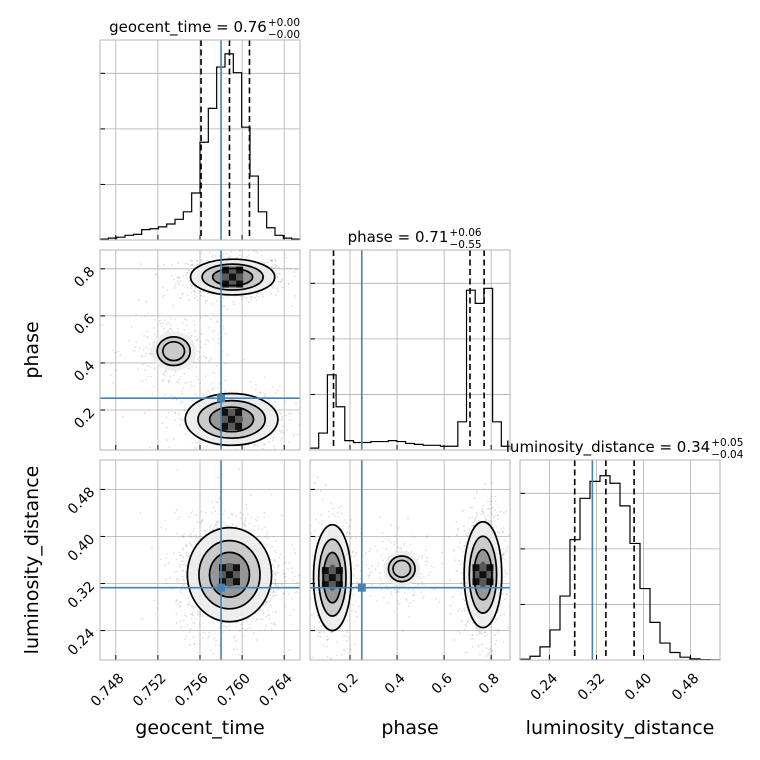 Image resolution: width=760 pixels, height=760 pixels. I want to click on contour-line, so click(332, 577).